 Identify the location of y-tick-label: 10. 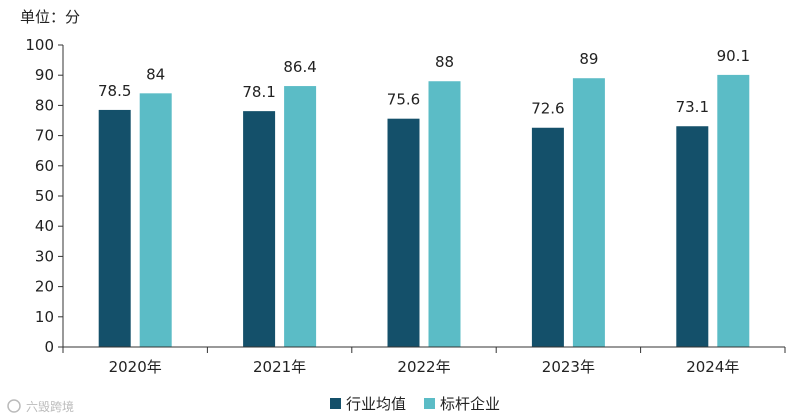
(44, 317).